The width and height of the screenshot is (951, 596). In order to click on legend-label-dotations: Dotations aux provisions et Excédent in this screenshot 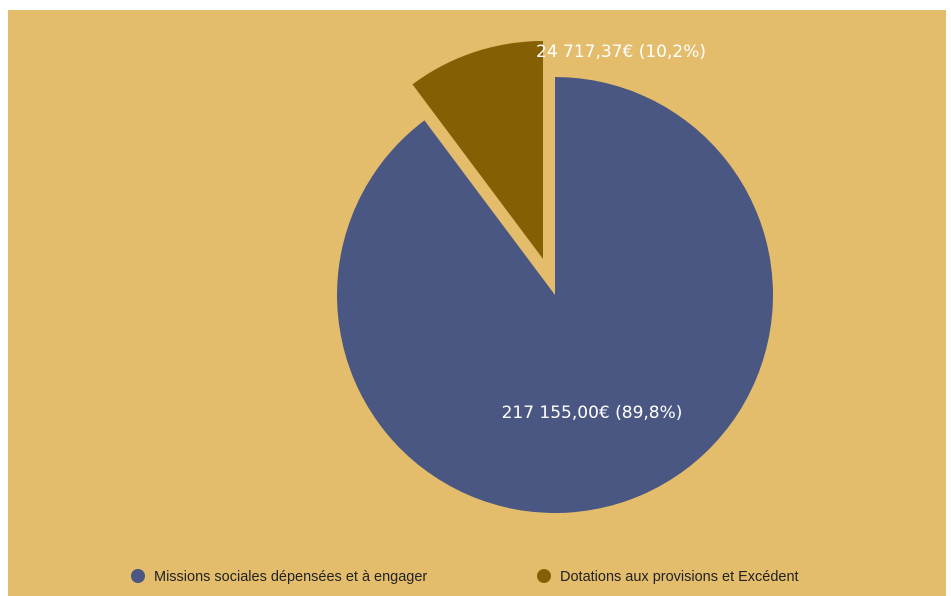, I will do `click(679, 577)`.